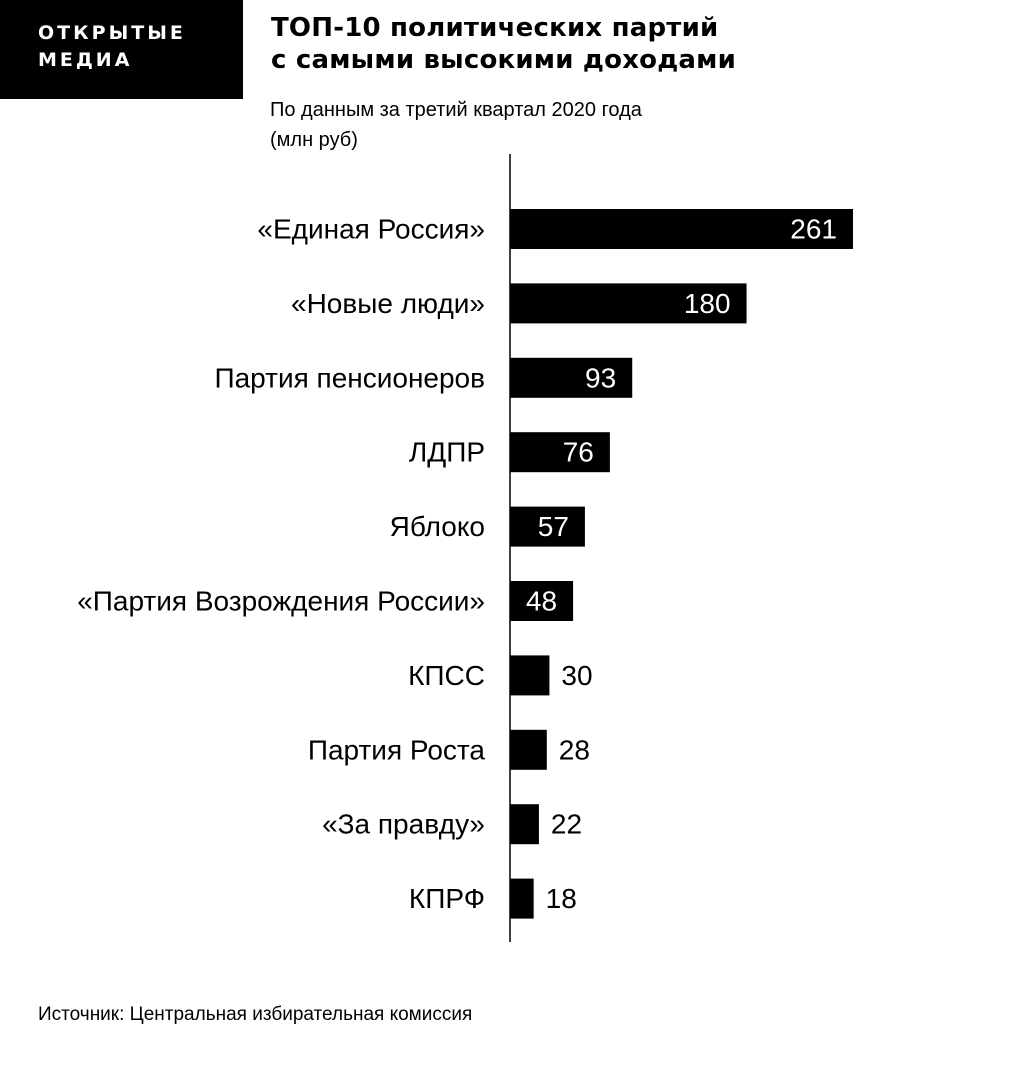 This screenshot has height=1068, width=1024. I want to click on data-label: 28, so click(574, 749).